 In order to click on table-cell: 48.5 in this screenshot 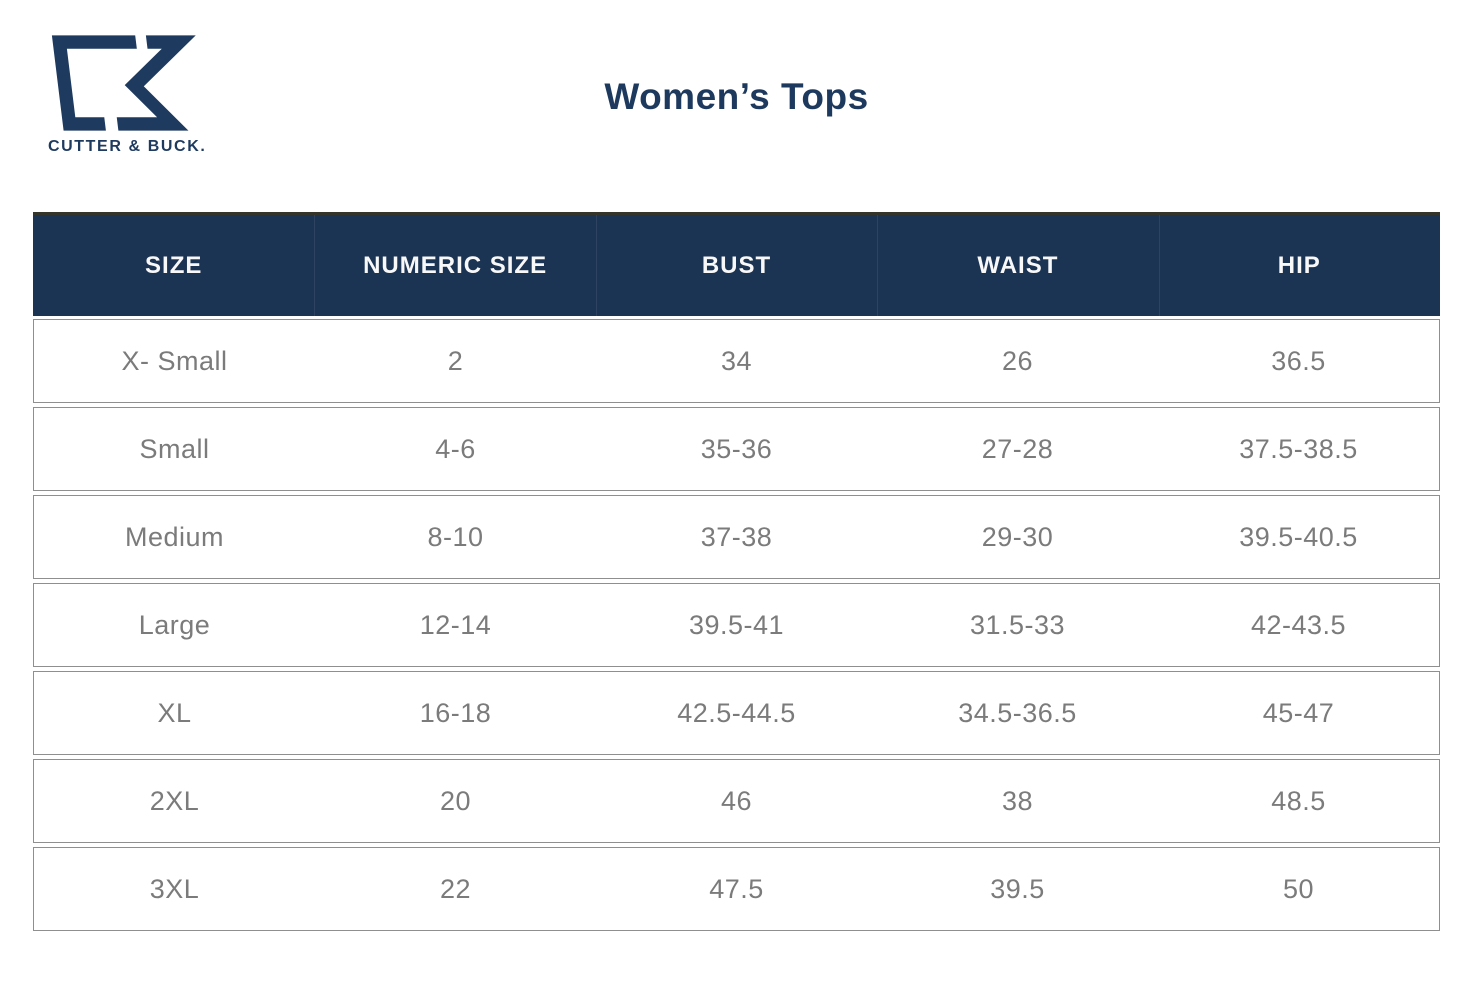, I will do `click(1298, 800)`.